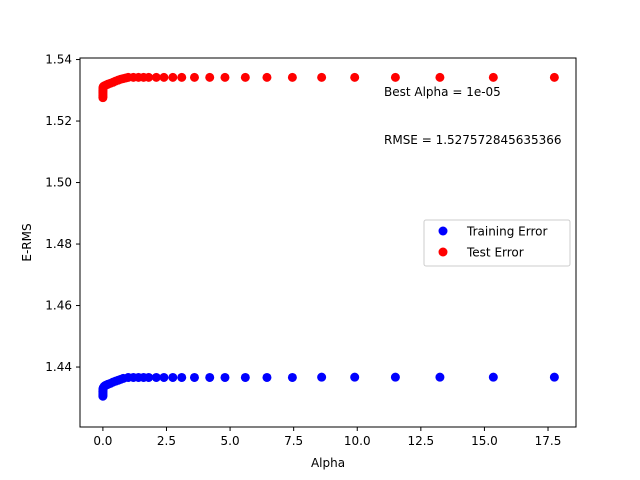  I want to click on x-tick-label: 2.5, so click(166, 441).